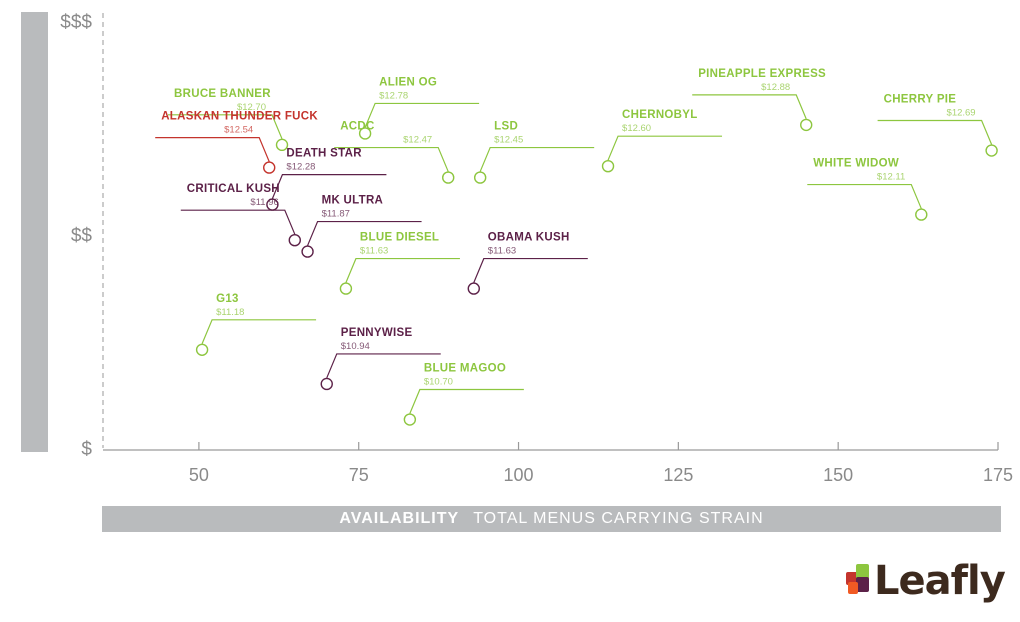 The height and width of the screenshot is (622, 1020). What do you see at coordinates (357, 127) in the screenshot?
I see `point-name-label: ACDC` at bounding box center [357, 127].